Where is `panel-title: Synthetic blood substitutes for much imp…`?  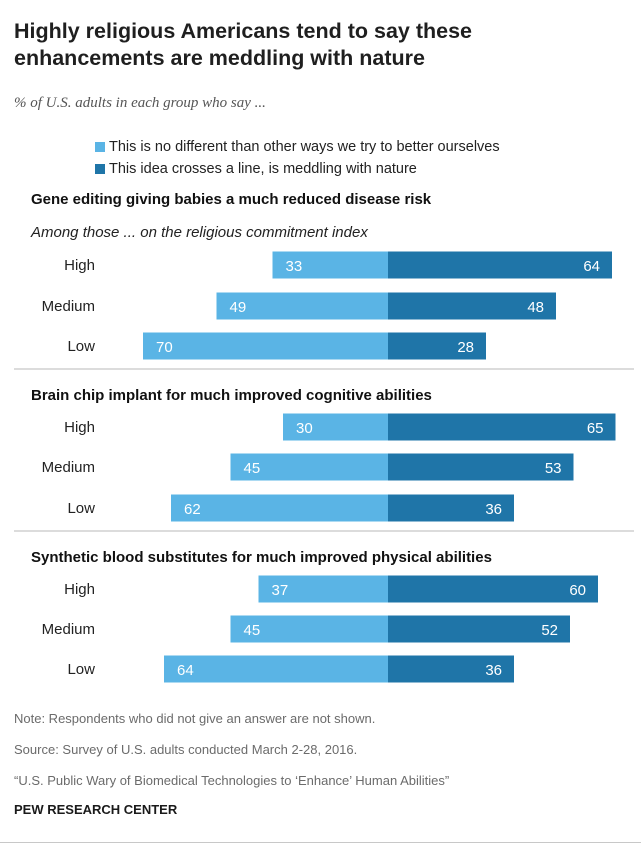
panel-title: Synthetic blood substitutes for much imp… is located at coordinates (261, 557).